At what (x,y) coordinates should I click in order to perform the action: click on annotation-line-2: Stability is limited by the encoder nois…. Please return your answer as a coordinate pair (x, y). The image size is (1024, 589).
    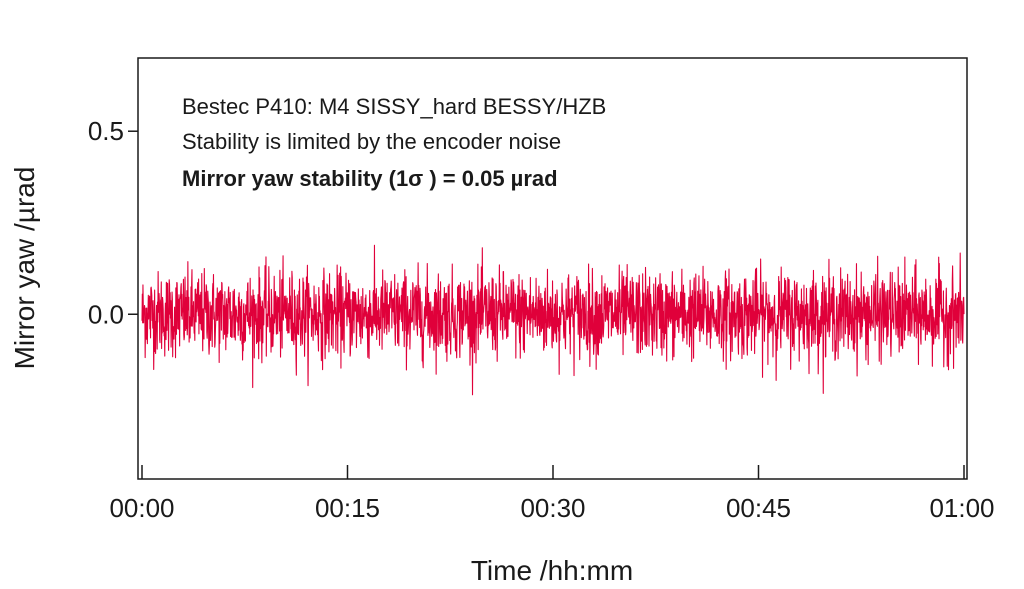
    Looking at the image, I should click on (371, 141).